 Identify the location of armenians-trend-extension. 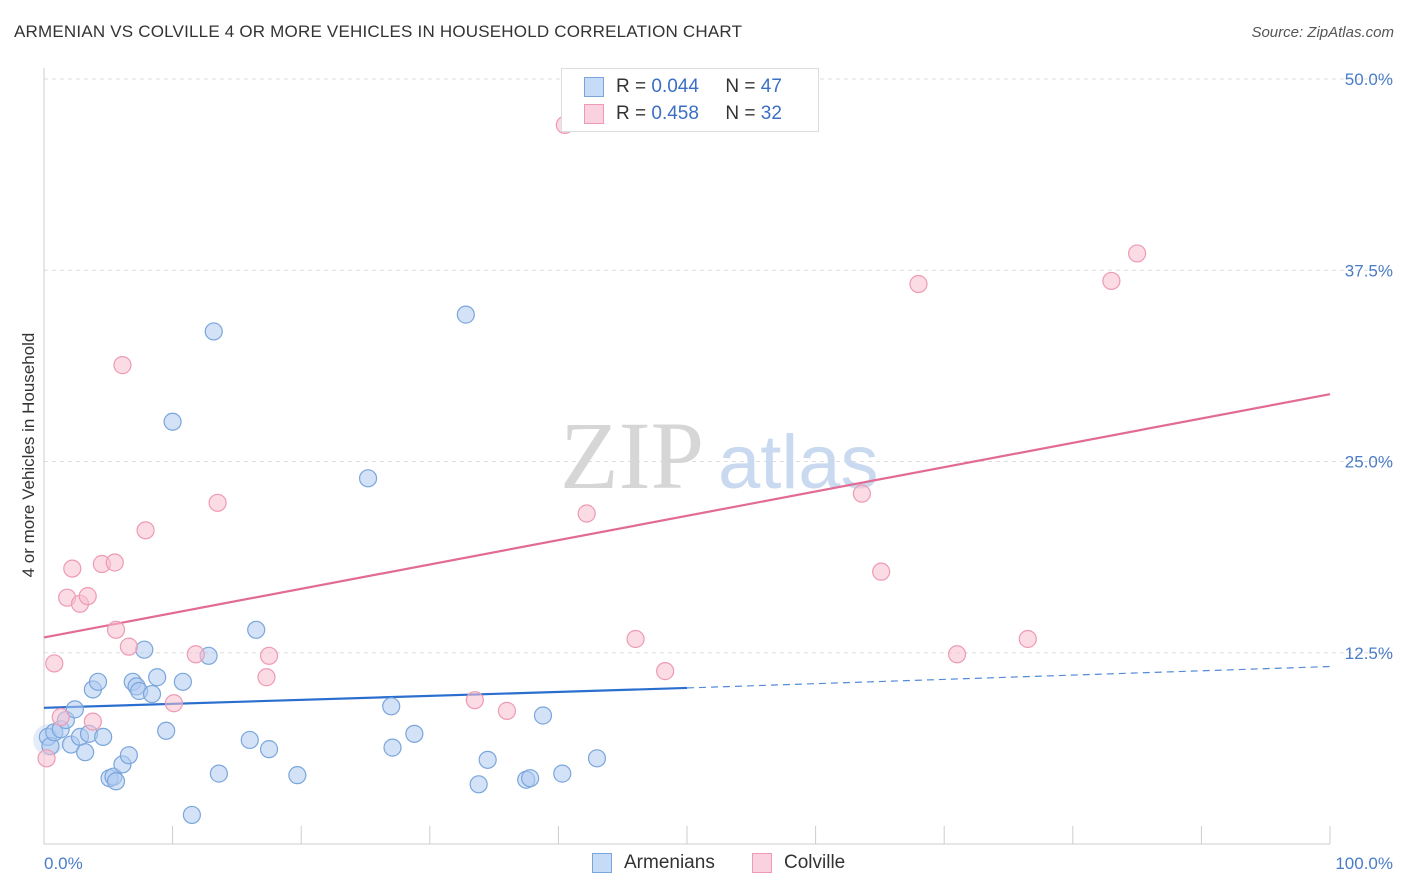
(1008, 677).